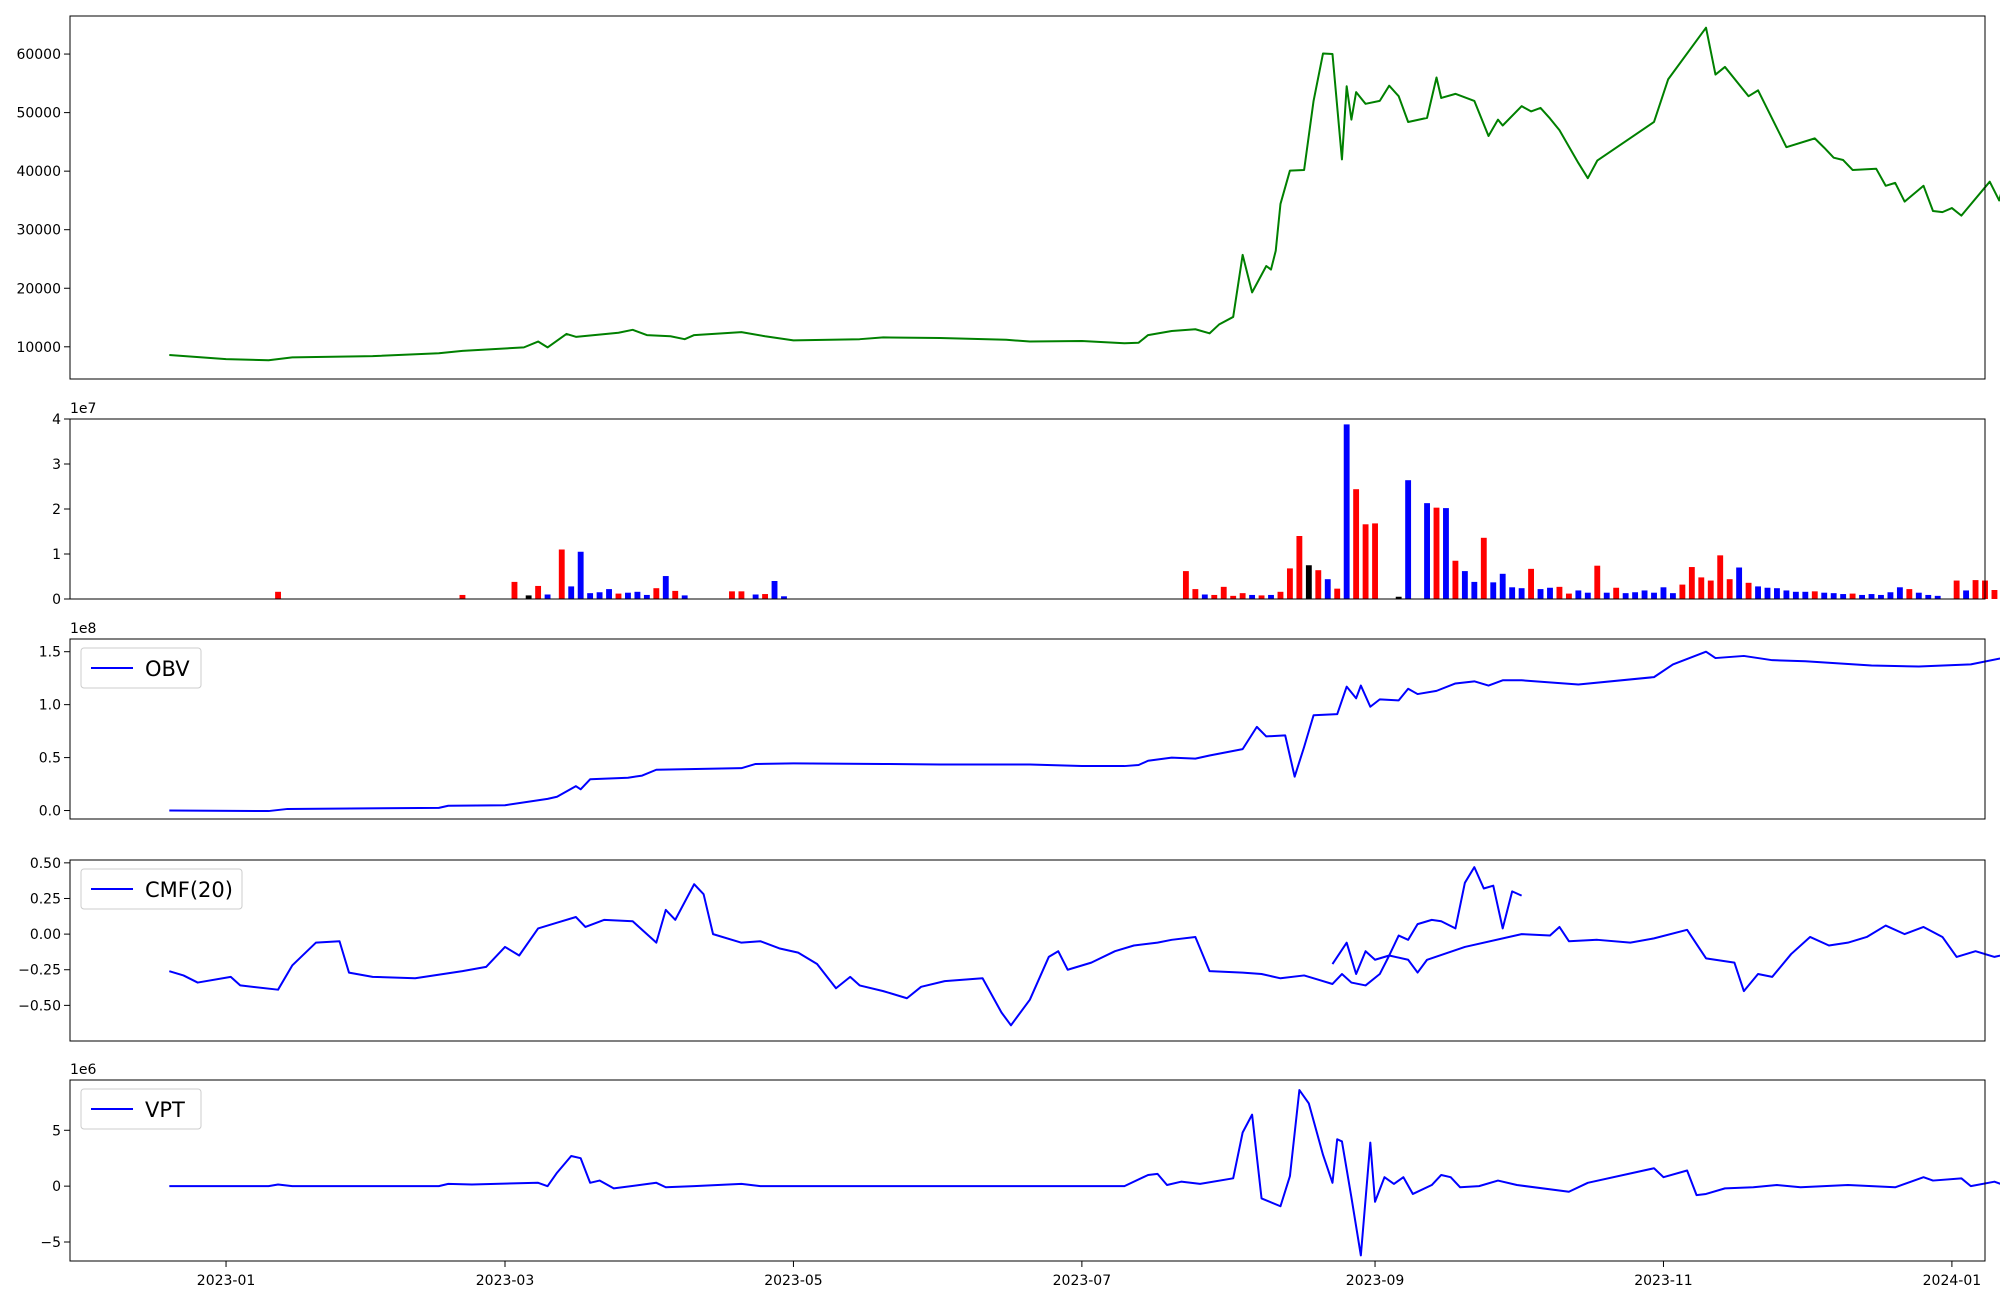 The image size is (2000, 1300). What do you see at coordinates (45, 899) in the screenshot?
I see `cmf-y-tick-label: 0.25` at bounding box center [45, 899].